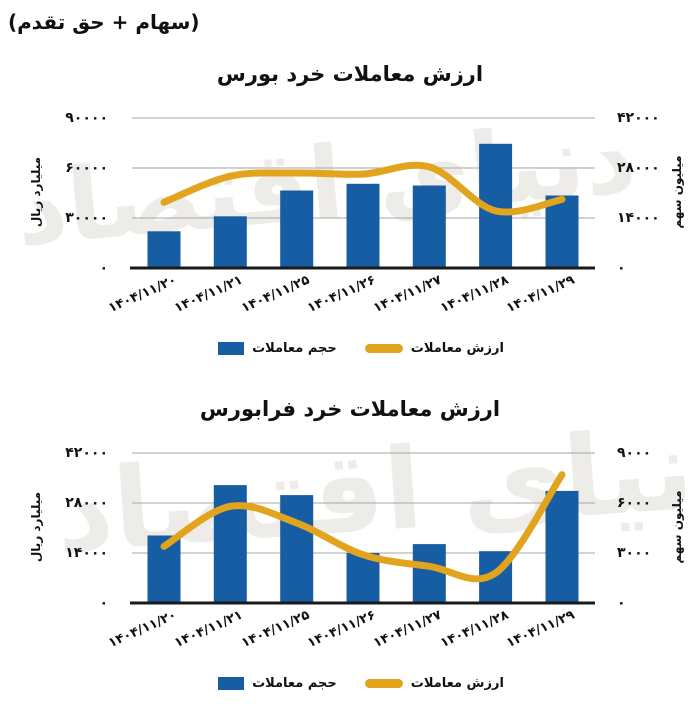 The width and height of the screenshot is (700, 711). Describe the element at coordinates (86, 503) in the screenshot. I see `left-axis-tick: ۲۸۰۰۰` at that location.